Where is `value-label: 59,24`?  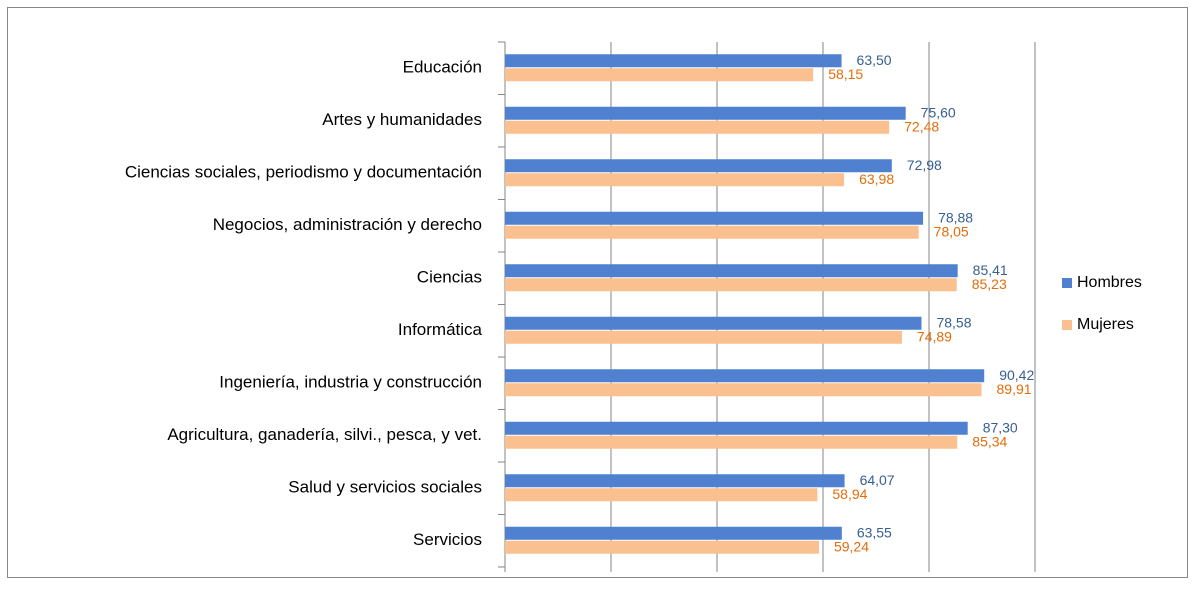
value-label: 59,24 is located at coordinates (851, 546).